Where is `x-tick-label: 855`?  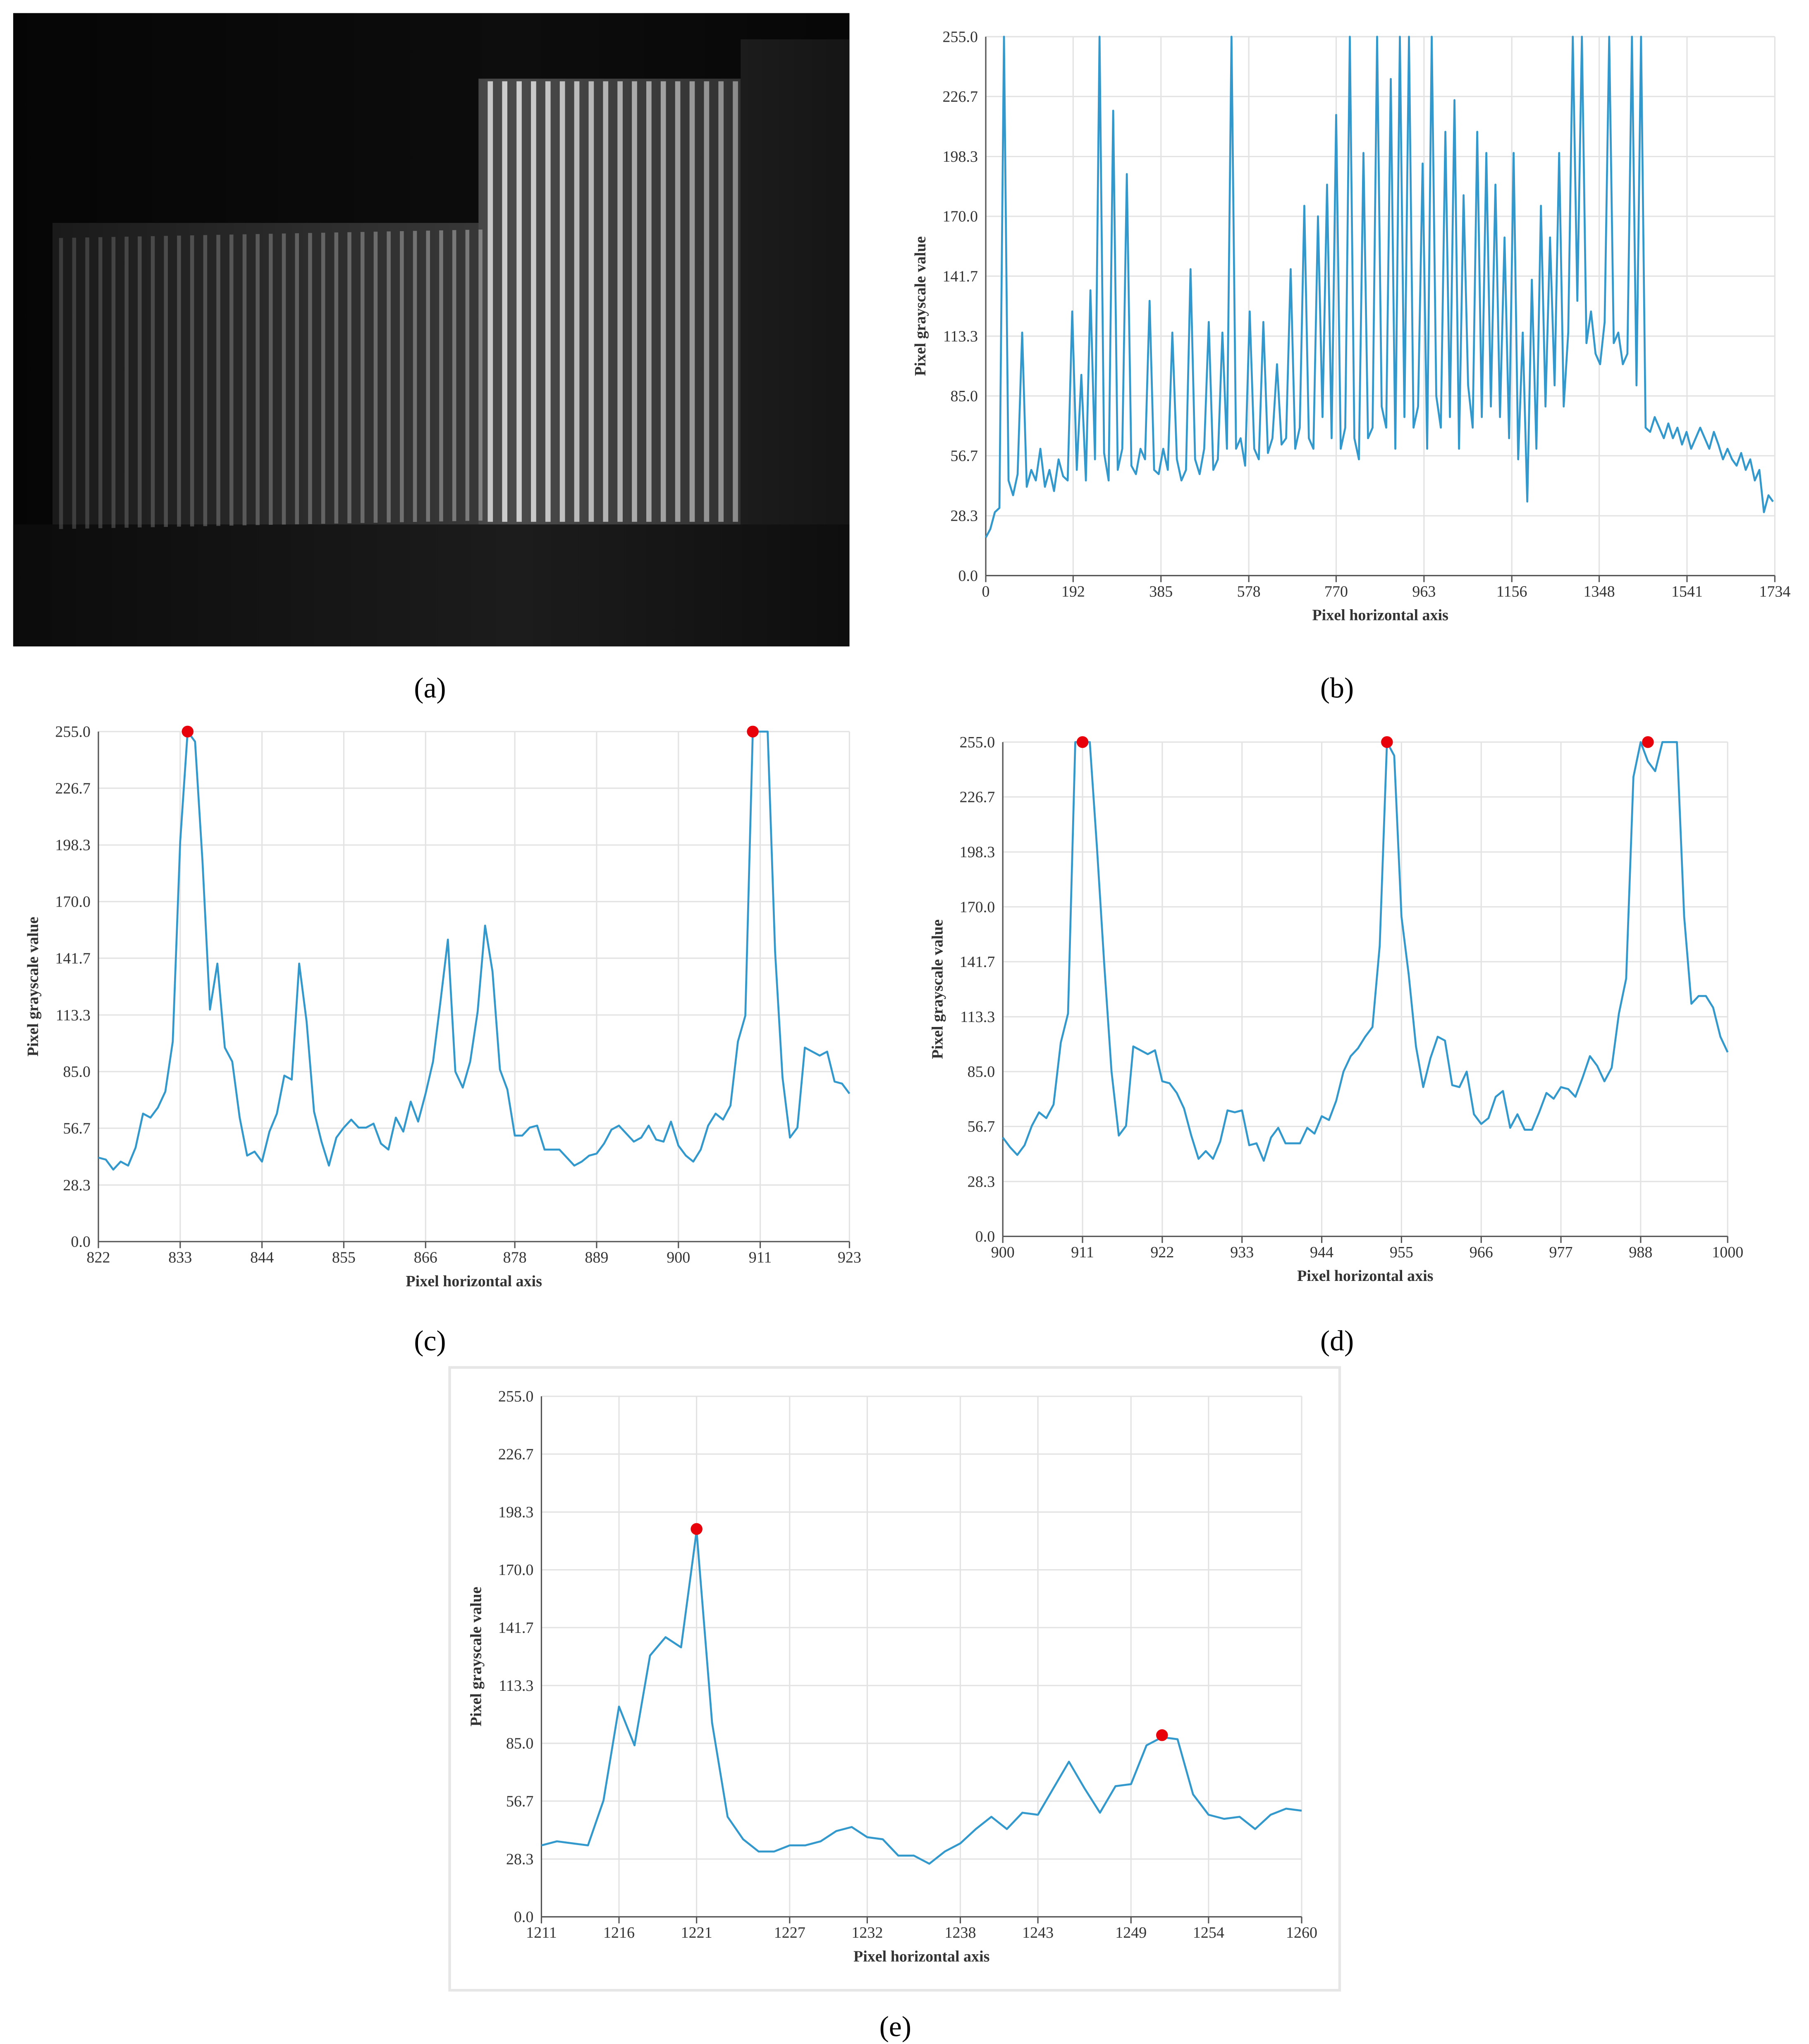
x-tick-label: 855 is located at coordinates (344, 1257).